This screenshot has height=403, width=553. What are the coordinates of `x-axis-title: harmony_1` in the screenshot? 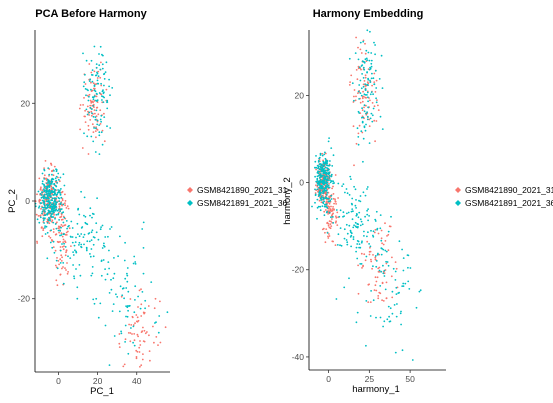 It's located at (376, 389).